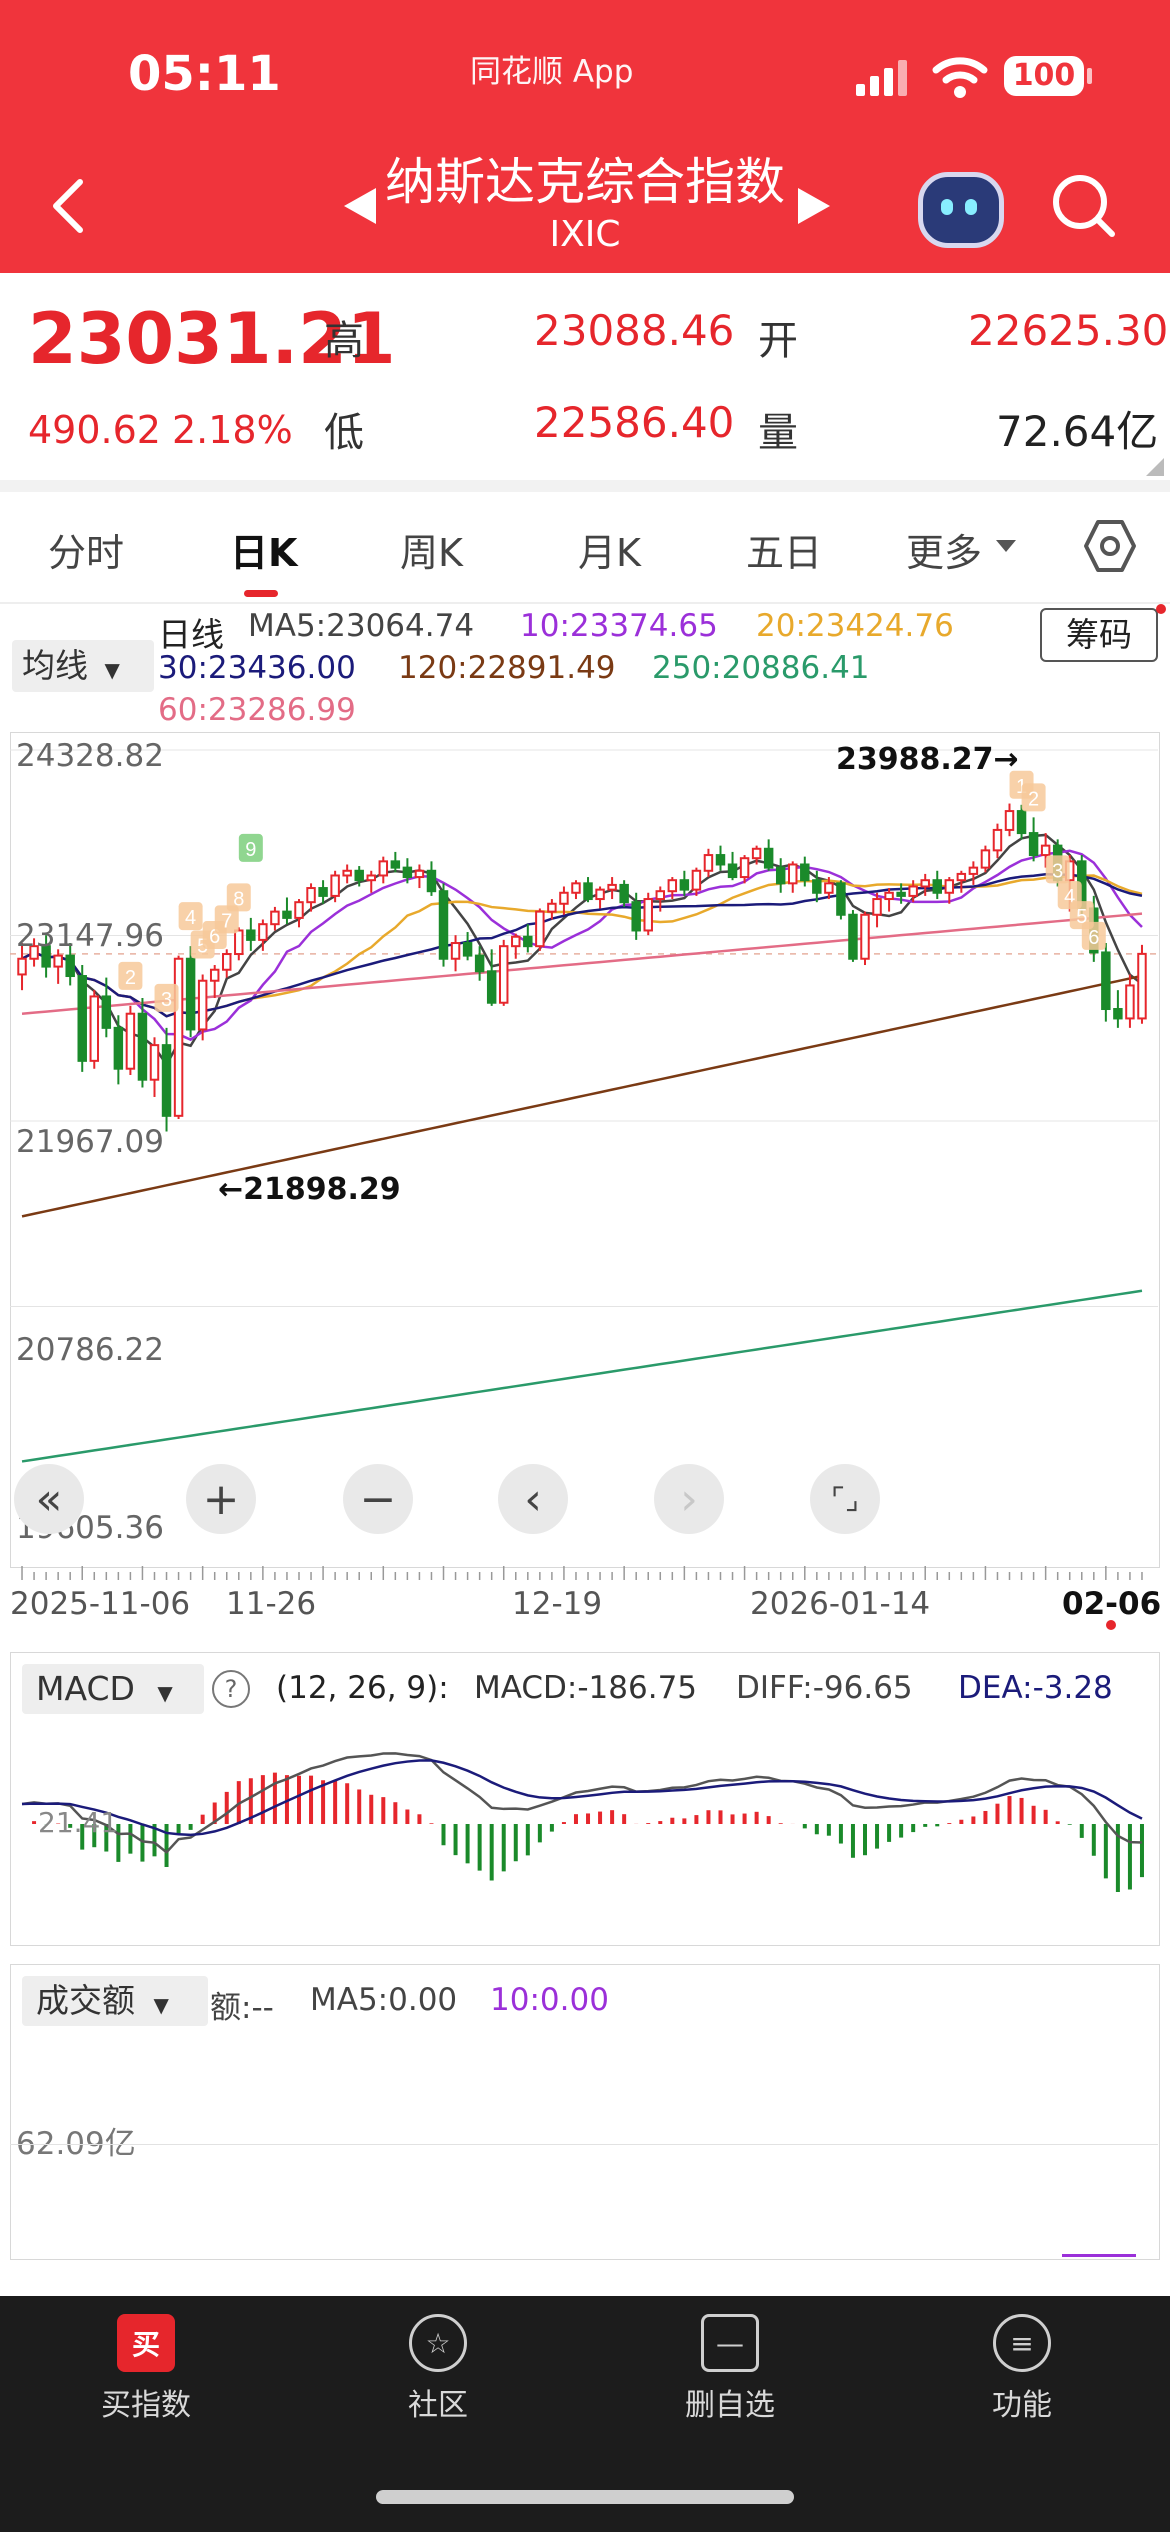  I want to click on chevron-down-icon: ▼, so click(112, 670).